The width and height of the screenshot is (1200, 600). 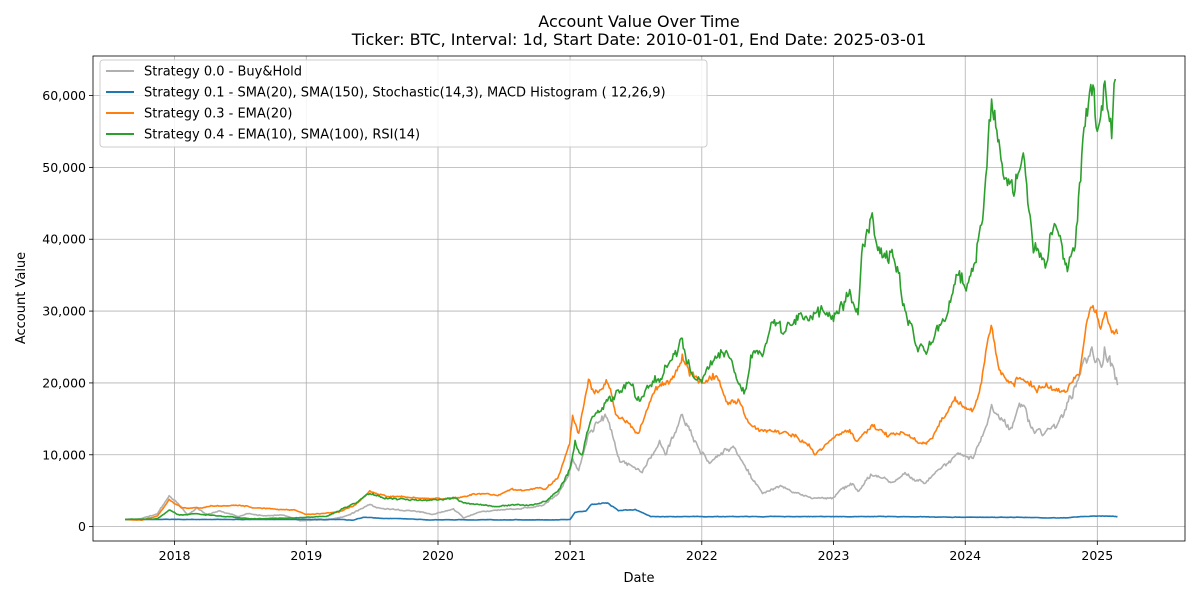 What do you see at coordinates (306, 555) in the screenshot?
I see `x-tick-label: 2019` at bounding box center [306, 555].